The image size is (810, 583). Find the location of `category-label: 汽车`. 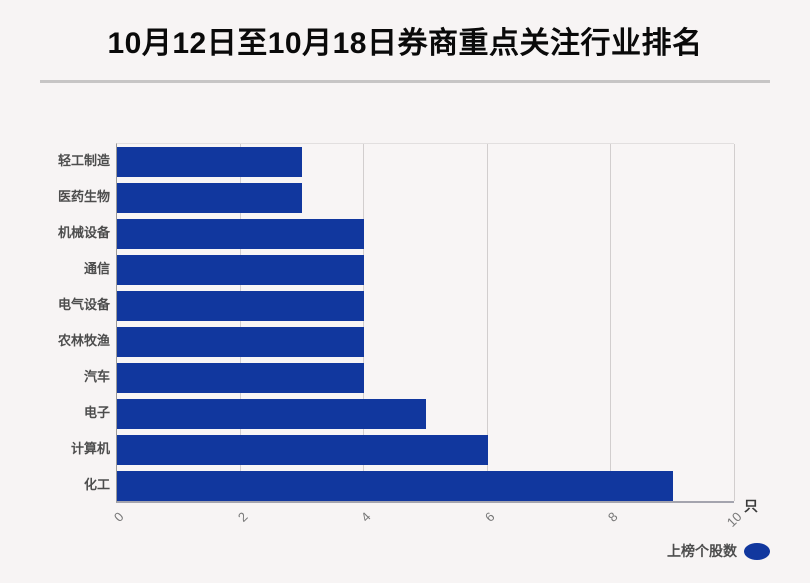

category-label: 汽车 is located at coordinates (96, 376).